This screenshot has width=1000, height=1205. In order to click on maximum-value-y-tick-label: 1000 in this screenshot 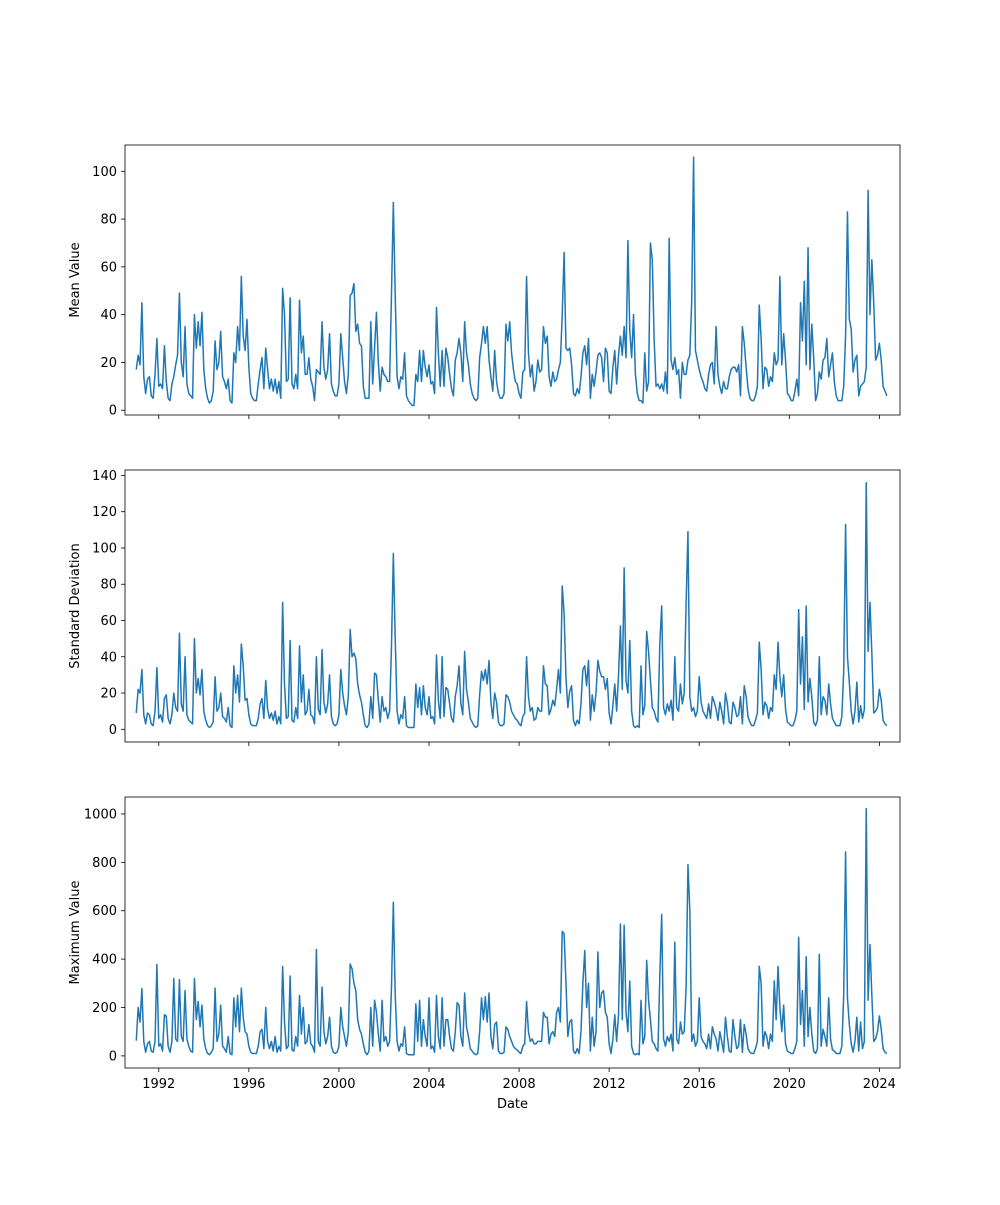, I will do `click(100, 814)`.